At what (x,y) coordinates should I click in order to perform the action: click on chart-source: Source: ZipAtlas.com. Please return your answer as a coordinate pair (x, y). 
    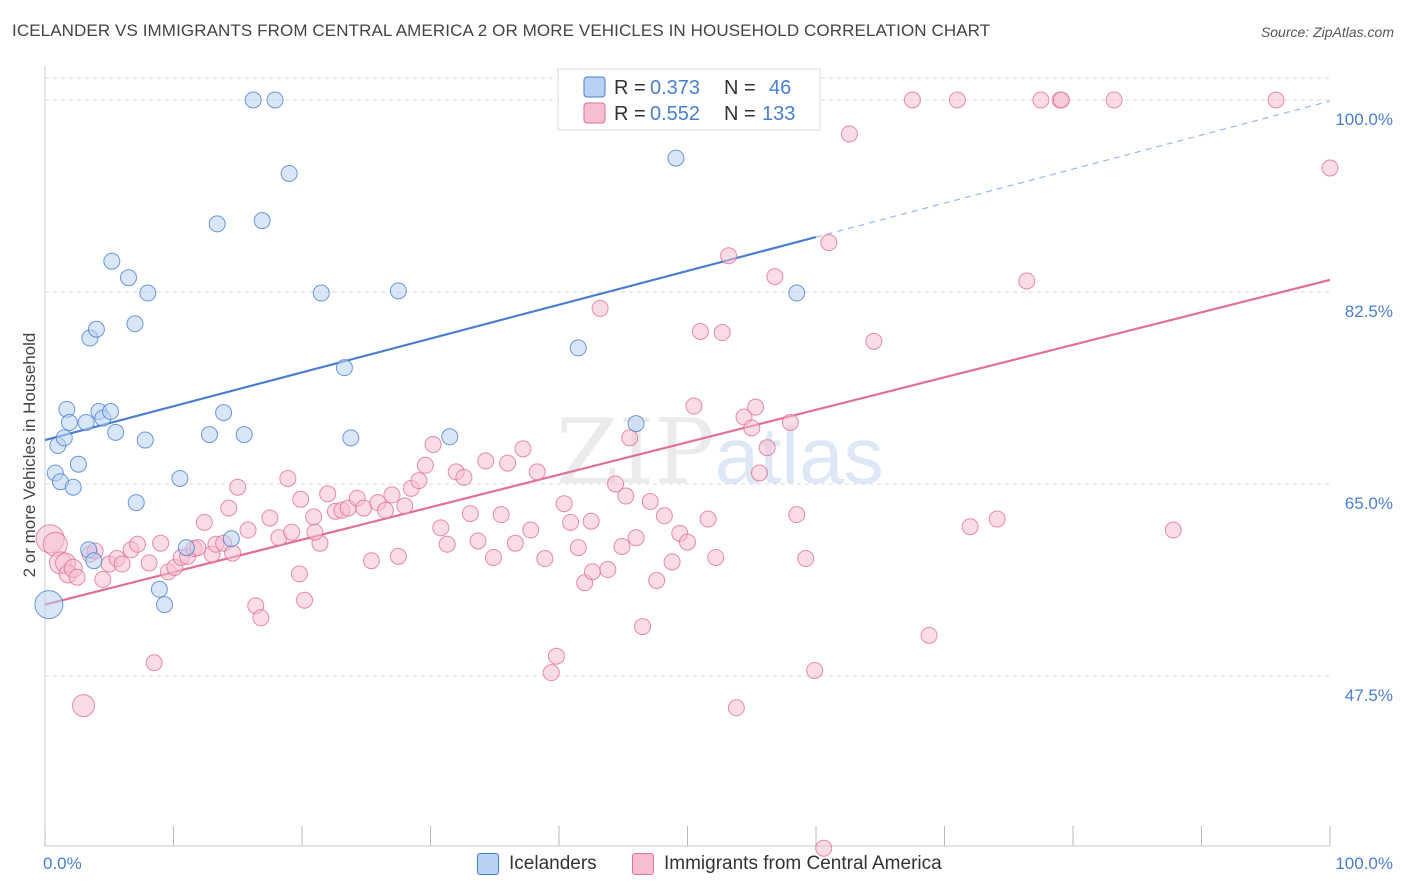
    Looking at the image, I should click on (1327, 32).